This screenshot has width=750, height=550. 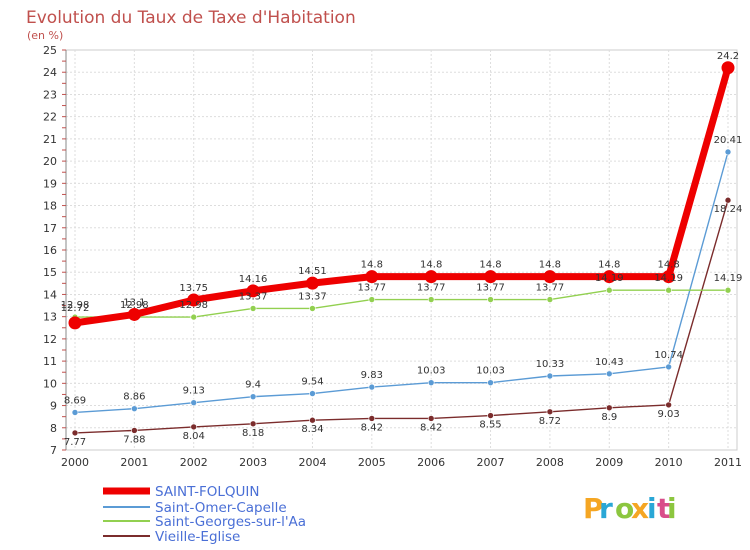 I want to click on series-1-value-label: 9.13, so click(x=194, y=391).